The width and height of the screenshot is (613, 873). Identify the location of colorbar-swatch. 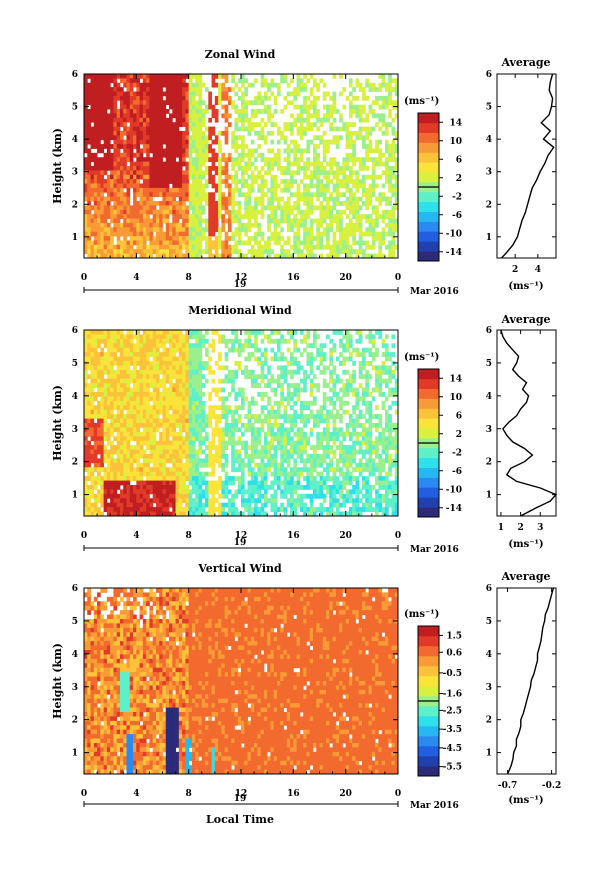
(428, 167).